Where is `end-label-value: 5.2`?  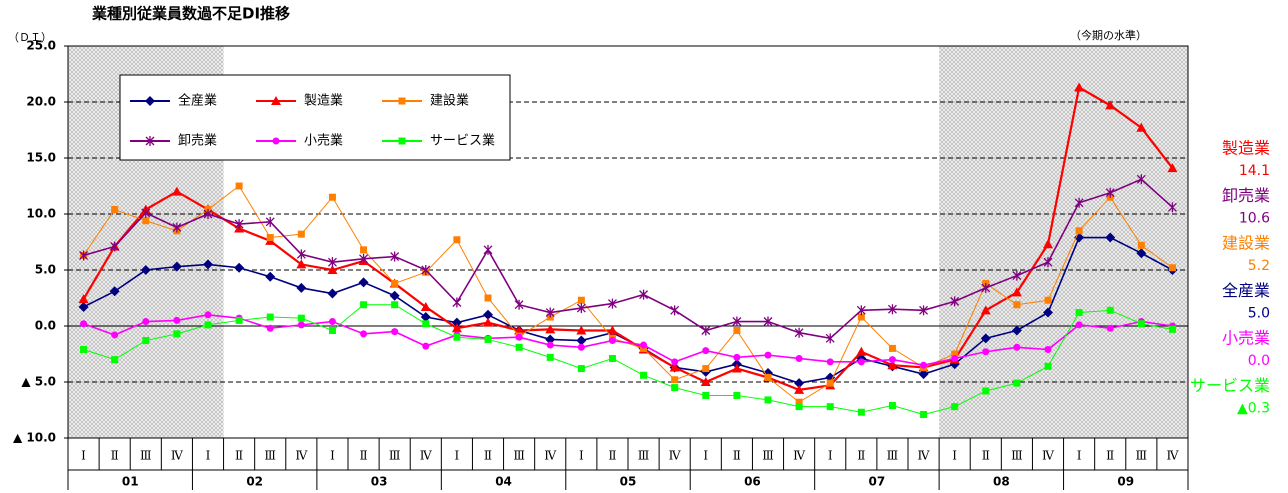
end-label-value: 5.2 is located at coordinates (1259, 266).